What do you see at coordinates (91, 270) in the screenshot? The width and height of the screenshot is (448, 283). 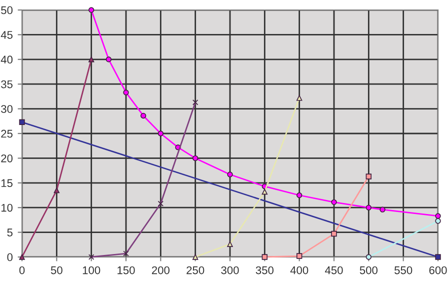 I see `x-tick-label: 100` at bounding box center [91, 270].